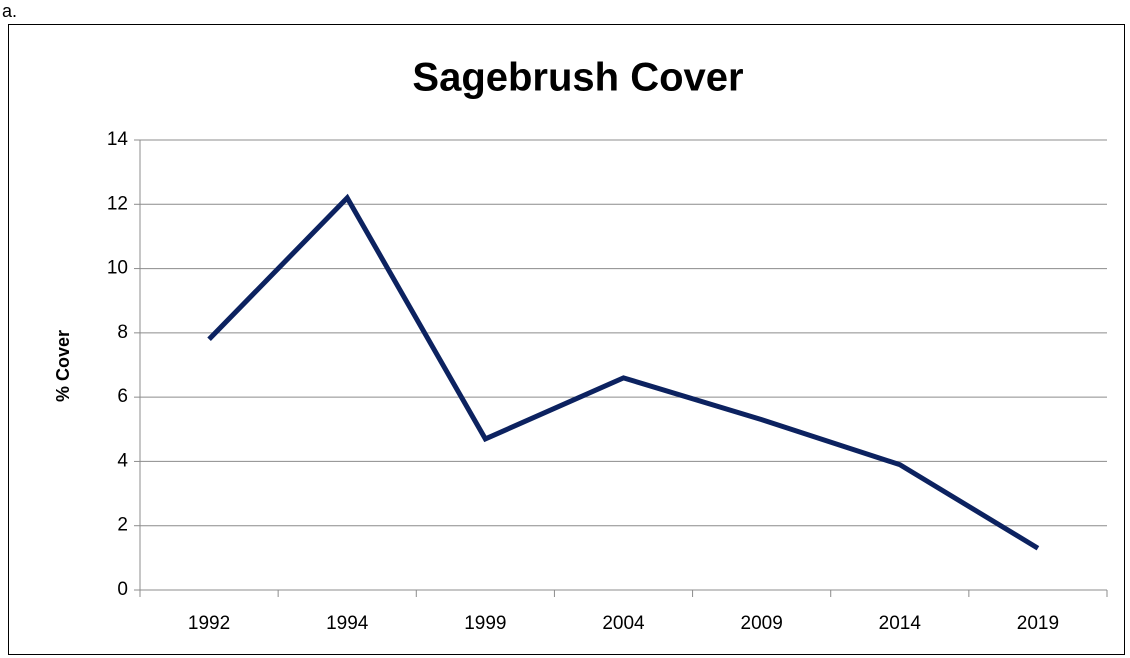 The height and width of the screenshot is (658, 1130). Describe the element at coordinates (577, 78) in the screenshot. I see `chart-title: Sagebrush Cover` at that location.